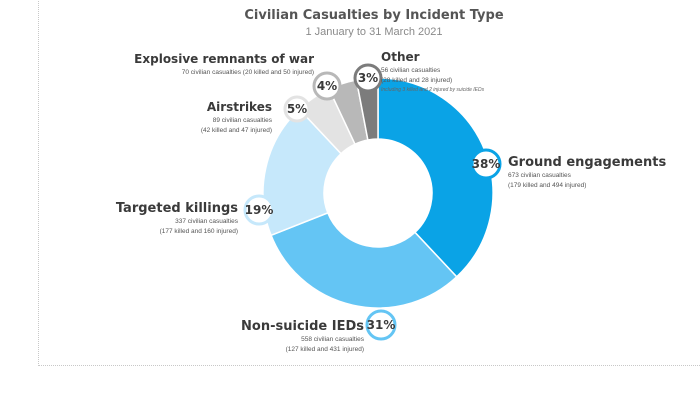  What do you see at coordinates (416, 80) in the screenshot?
I see `detail-breakdown-6: (28 killed and 28 injured)` at bounding box center [416, 80].